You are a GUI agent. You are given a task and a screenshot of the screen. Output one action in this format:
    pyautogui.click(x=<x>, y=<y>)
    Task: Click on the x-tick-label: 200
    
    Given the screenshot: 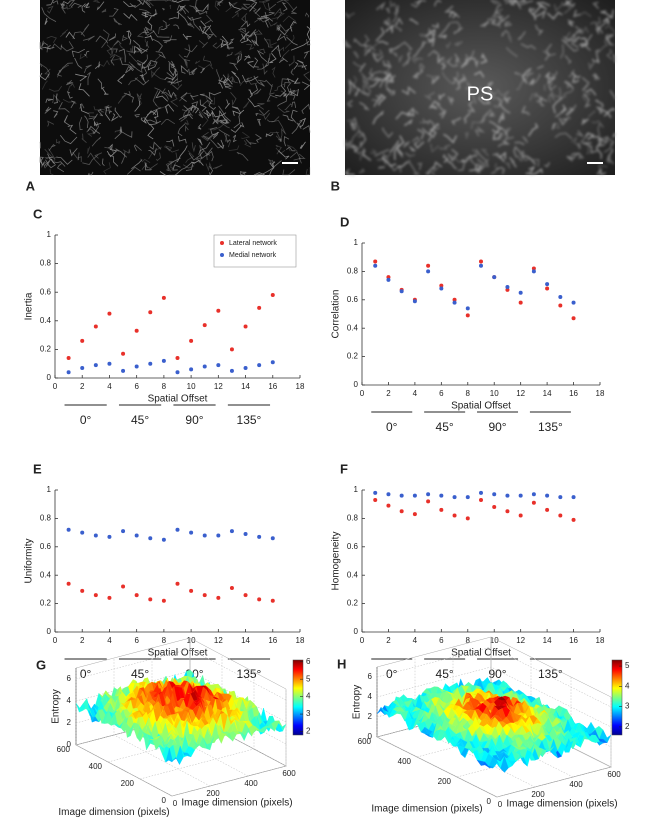 What is the action you would take?
    pyautogui.click(x=538, y=794)
    